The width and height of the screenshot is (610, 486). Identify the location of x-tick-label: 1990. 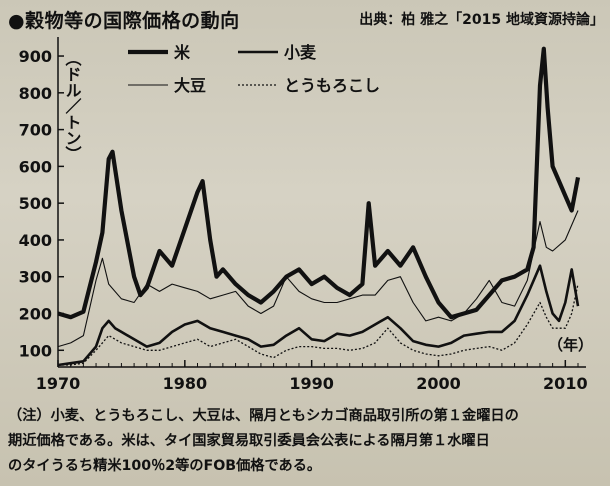
(311, 383).